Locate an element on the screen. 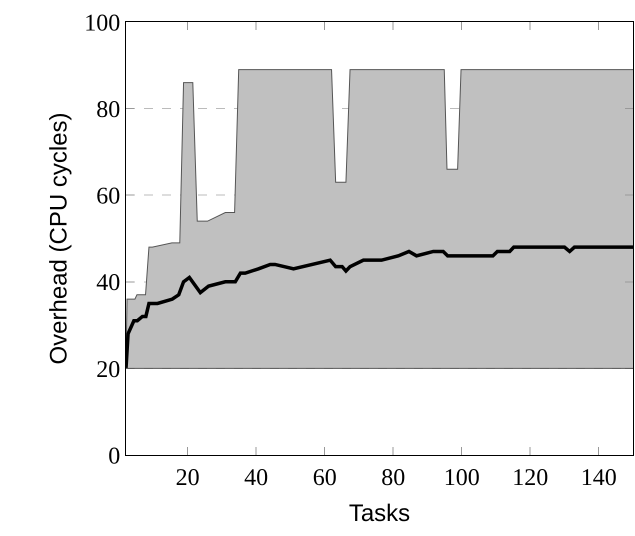  x-tick-label: 60 is located at coordinates (324, 477).